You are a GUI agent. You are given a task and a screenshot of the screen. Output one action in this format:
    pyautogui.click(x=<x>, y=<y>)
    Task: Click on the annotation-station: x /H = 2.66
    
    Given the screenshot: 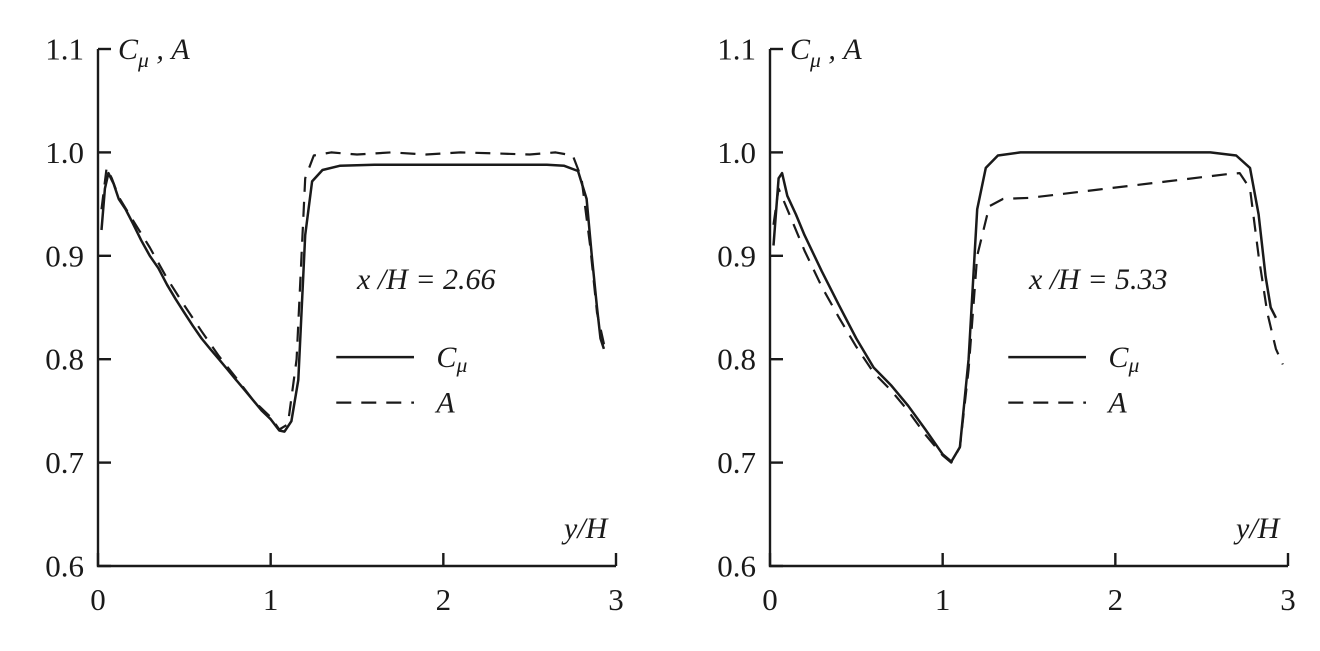 What is the action you would take?
    pyautogui.click(x=426, y=279)
    